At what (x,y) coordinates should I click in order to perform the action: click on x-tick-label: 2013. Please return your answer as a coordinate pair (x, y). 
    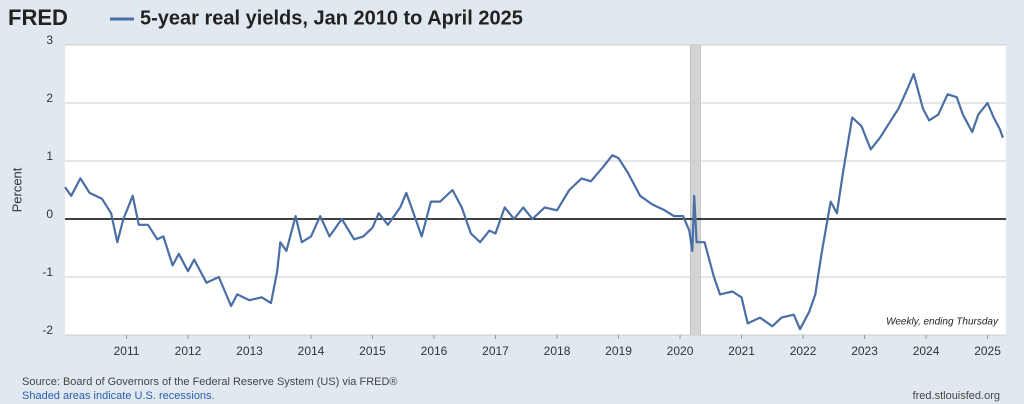
    Looking at the image, I should click on (249, 351).